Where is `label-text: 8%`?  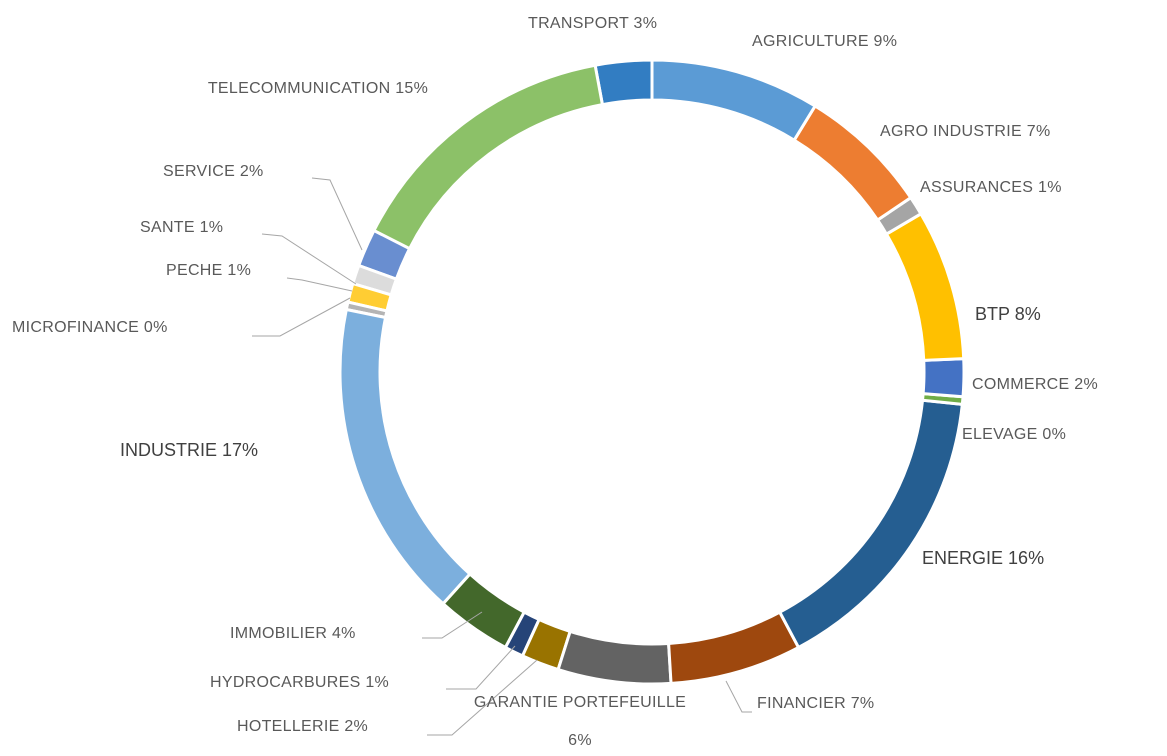 label-text: 8% is located at coordinates (1027, 314).